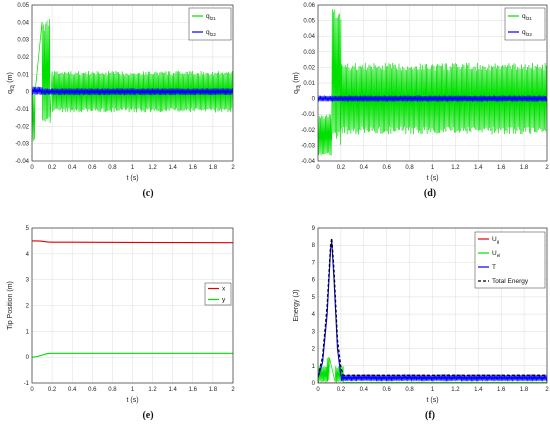 This screenshot has width=550, height=427. I want to click on series-qf32, so click(432, 98).